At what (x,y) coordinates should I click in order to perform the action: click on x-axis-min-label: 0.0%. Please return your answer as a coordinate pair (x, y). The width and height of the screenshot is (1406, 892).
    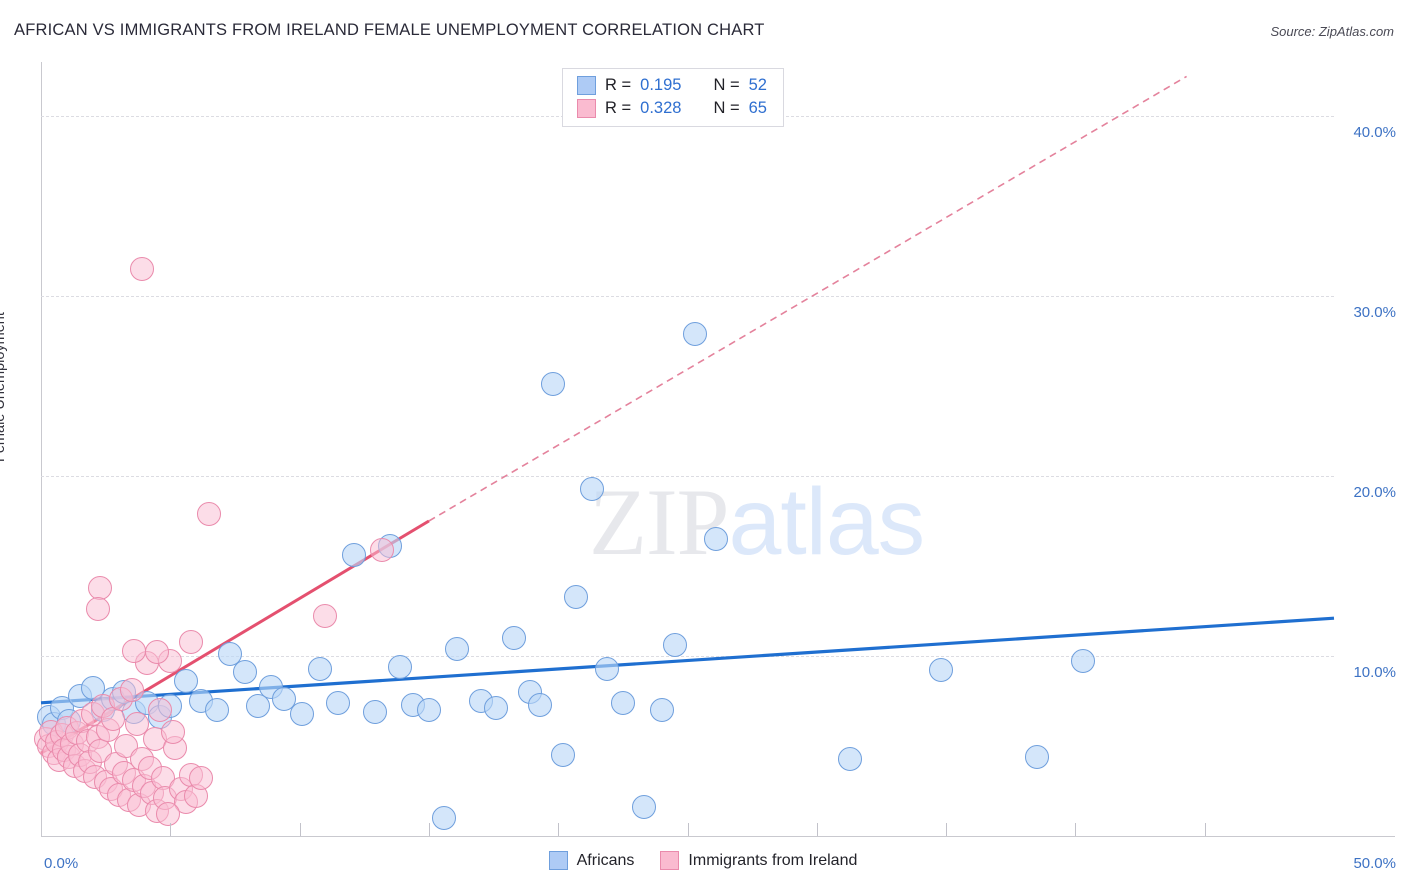
    Looking at the image, I should click on (61, 863).